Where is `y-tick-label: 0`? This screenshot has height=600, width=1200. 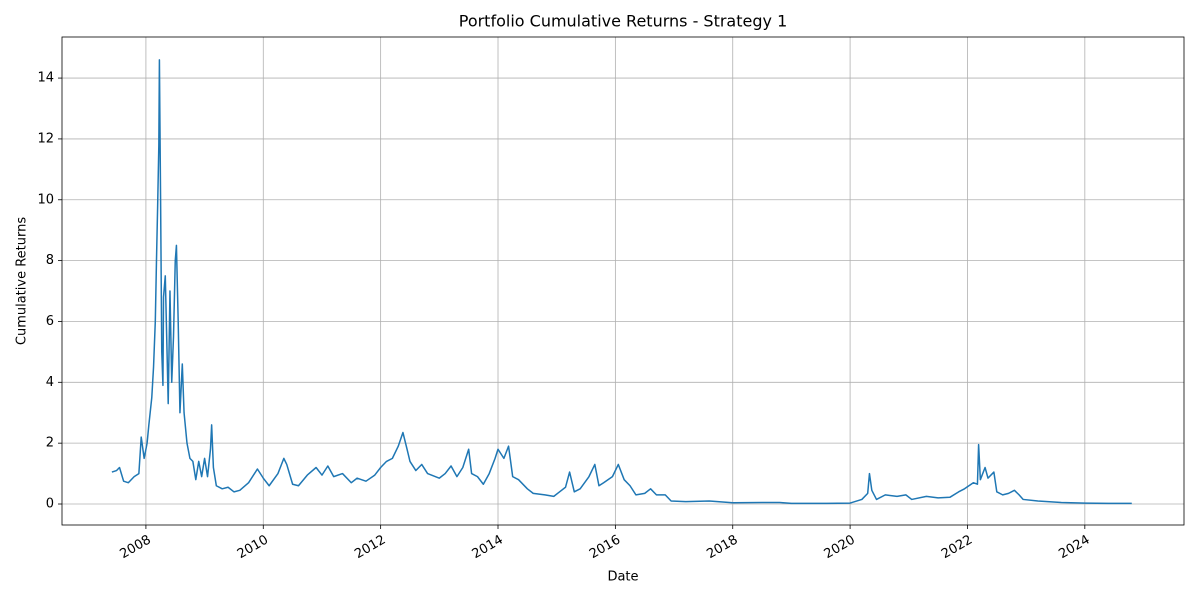 y-tick-label: 0 is located at coordinates (50, 504).